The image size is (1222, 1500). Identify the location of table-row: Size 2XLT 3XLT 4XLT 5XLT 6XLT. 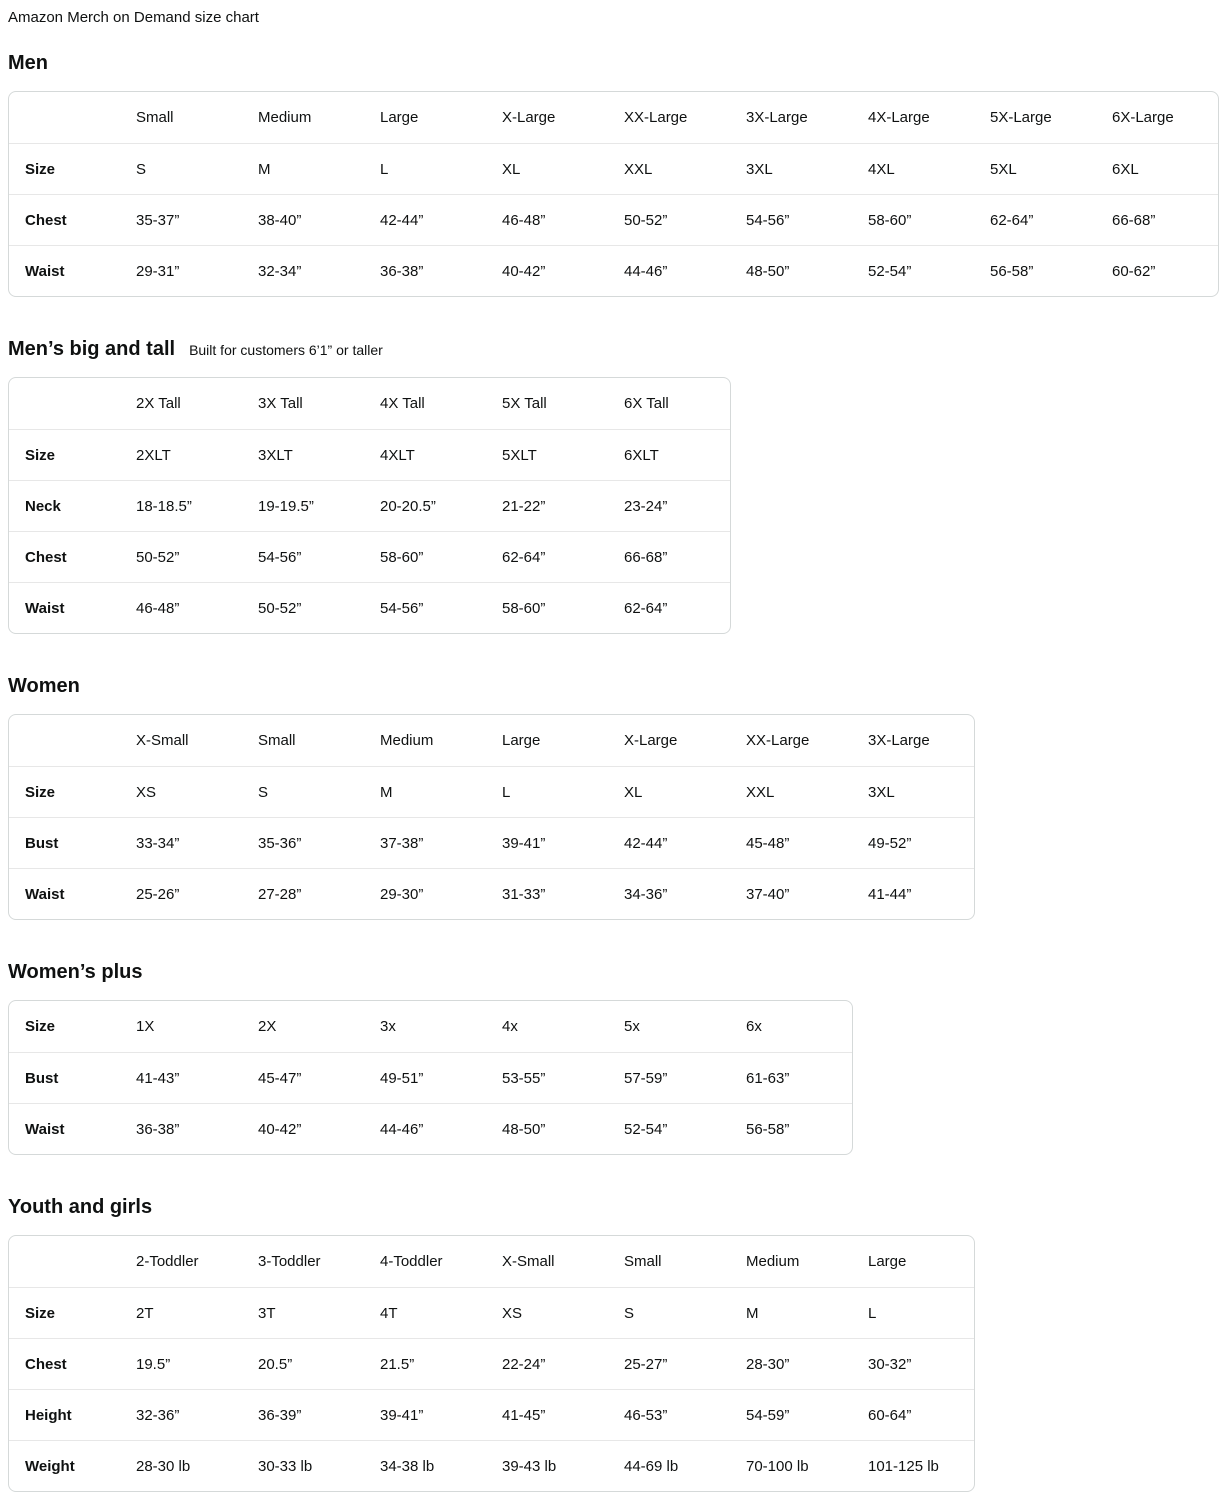
(369, 454).